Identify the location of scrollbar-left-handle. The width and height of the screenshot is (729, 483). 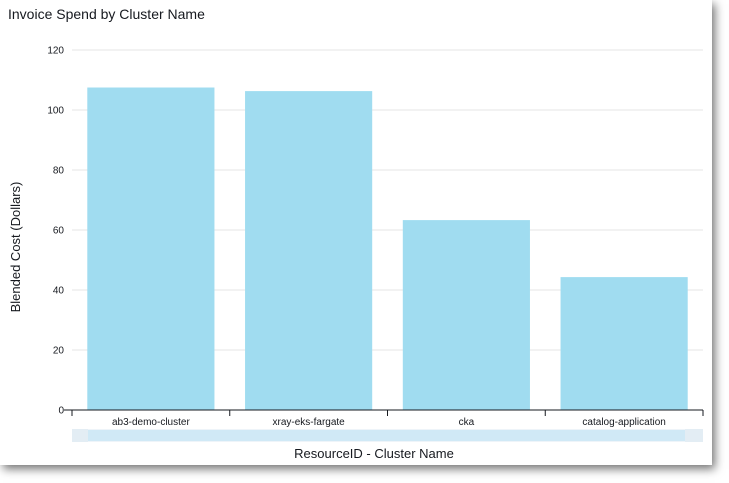
(80, 435).